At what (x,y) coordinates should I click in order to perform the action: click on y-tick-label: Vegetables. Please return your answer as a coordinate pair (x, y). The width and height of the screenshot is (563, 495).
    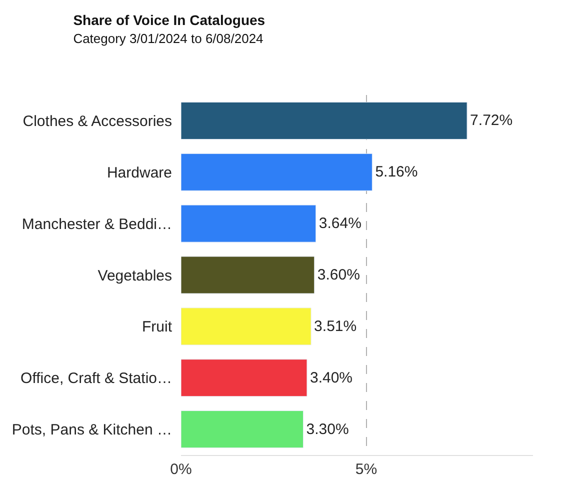
    Looking at the image, I should click on (135, 275).